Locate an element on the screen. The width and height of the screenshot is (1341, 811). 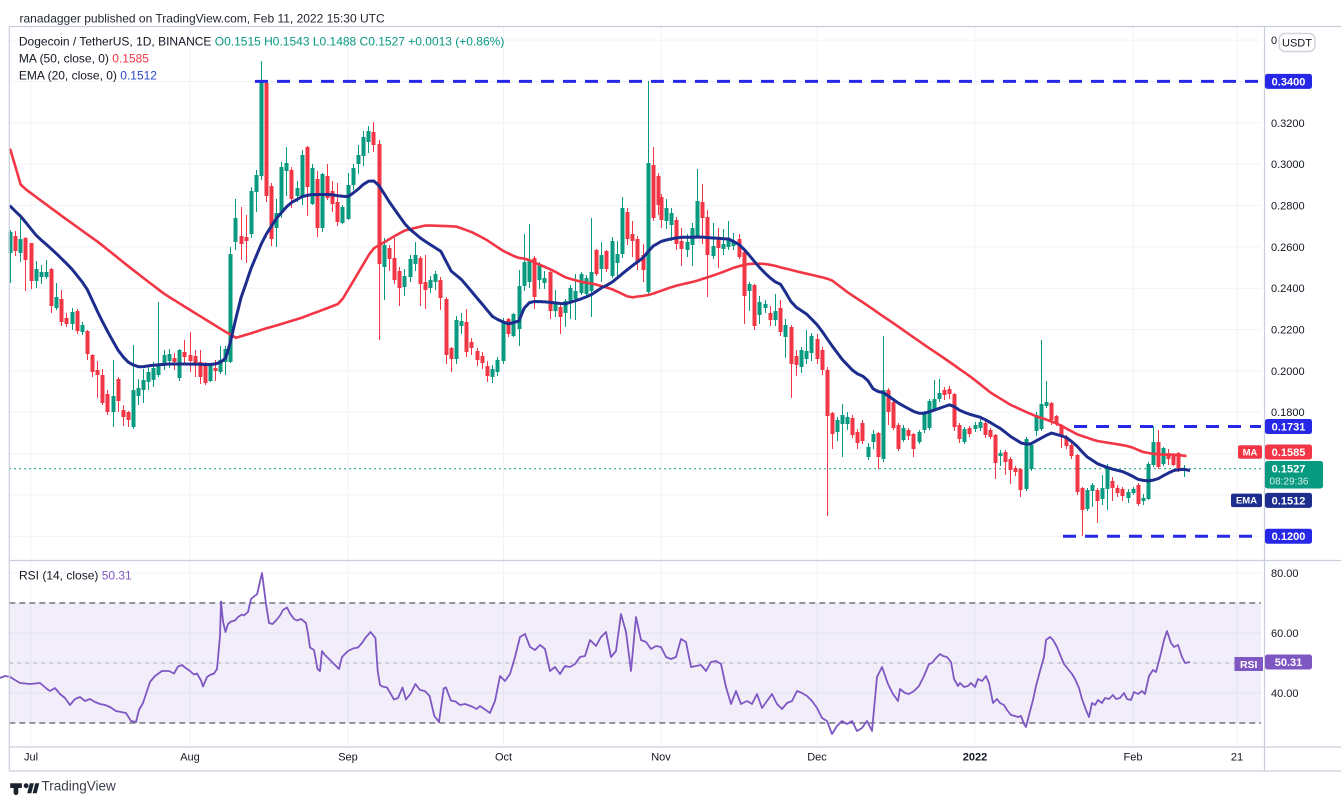
svg-text: 0.2200 is located at coordinates (1288, 331).